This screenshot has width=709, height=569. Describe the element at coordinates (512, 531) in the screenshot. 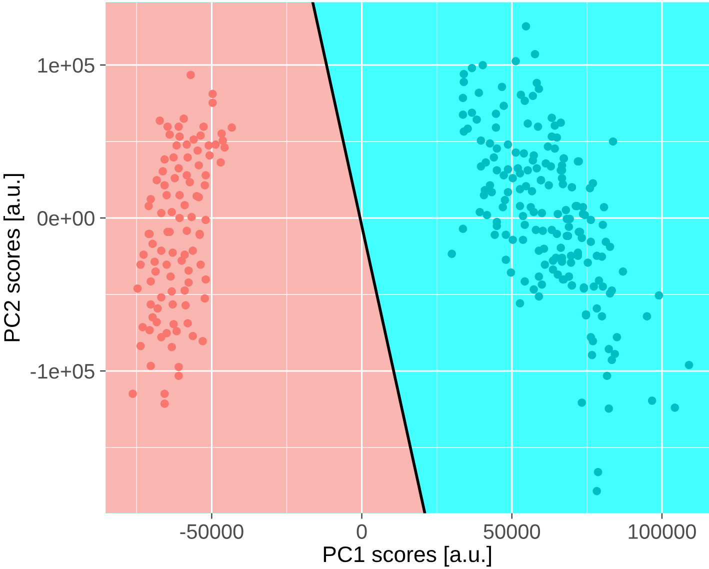

I see `x-tick-label: 50000` at that location.